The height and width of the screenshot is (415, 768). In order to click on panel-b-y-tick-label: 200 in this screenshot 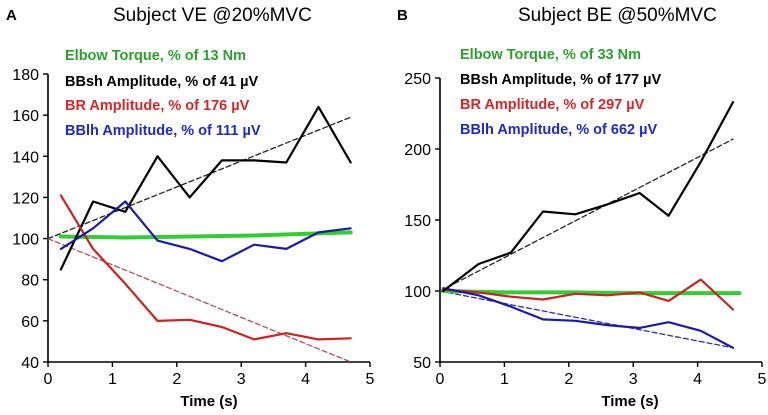, I will do `click(417, 150)`.